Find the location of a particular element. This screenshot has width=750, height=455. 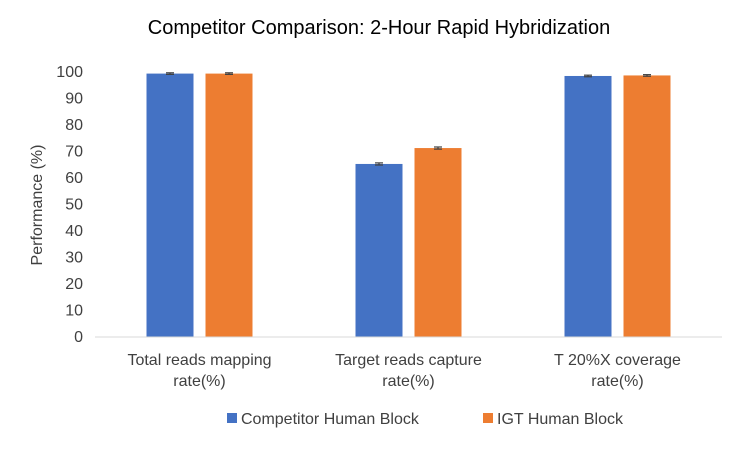

y-tick-label: 40 is located at coordinates (74, 231).